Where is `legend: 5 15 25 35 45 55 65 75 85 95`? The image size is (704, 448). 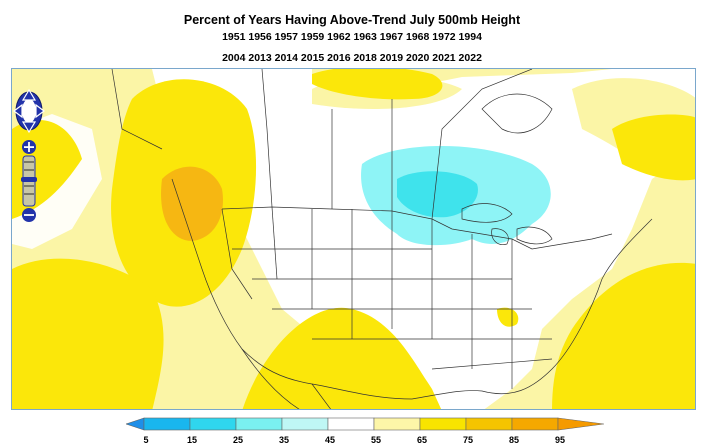 legend: 5 15 25 35 45 55 65 75 85 95 is located at coordinates (365, 432).